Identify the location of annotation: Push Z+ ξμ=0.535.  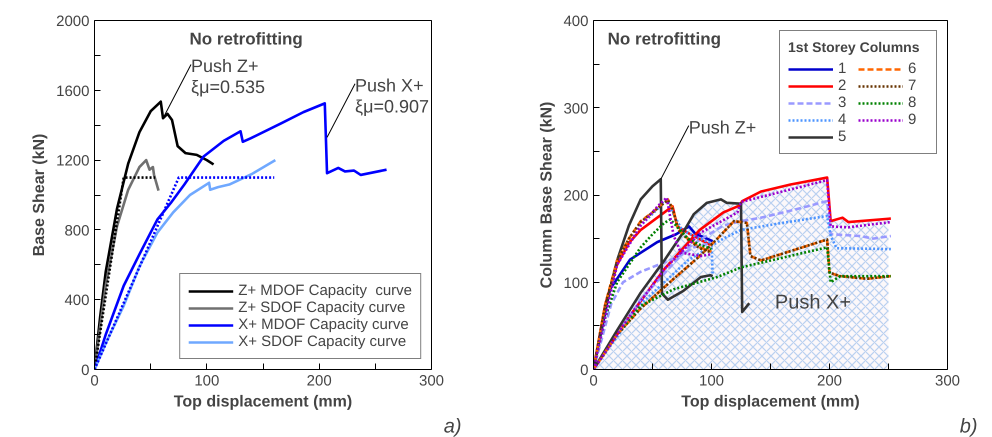
(228, 77).